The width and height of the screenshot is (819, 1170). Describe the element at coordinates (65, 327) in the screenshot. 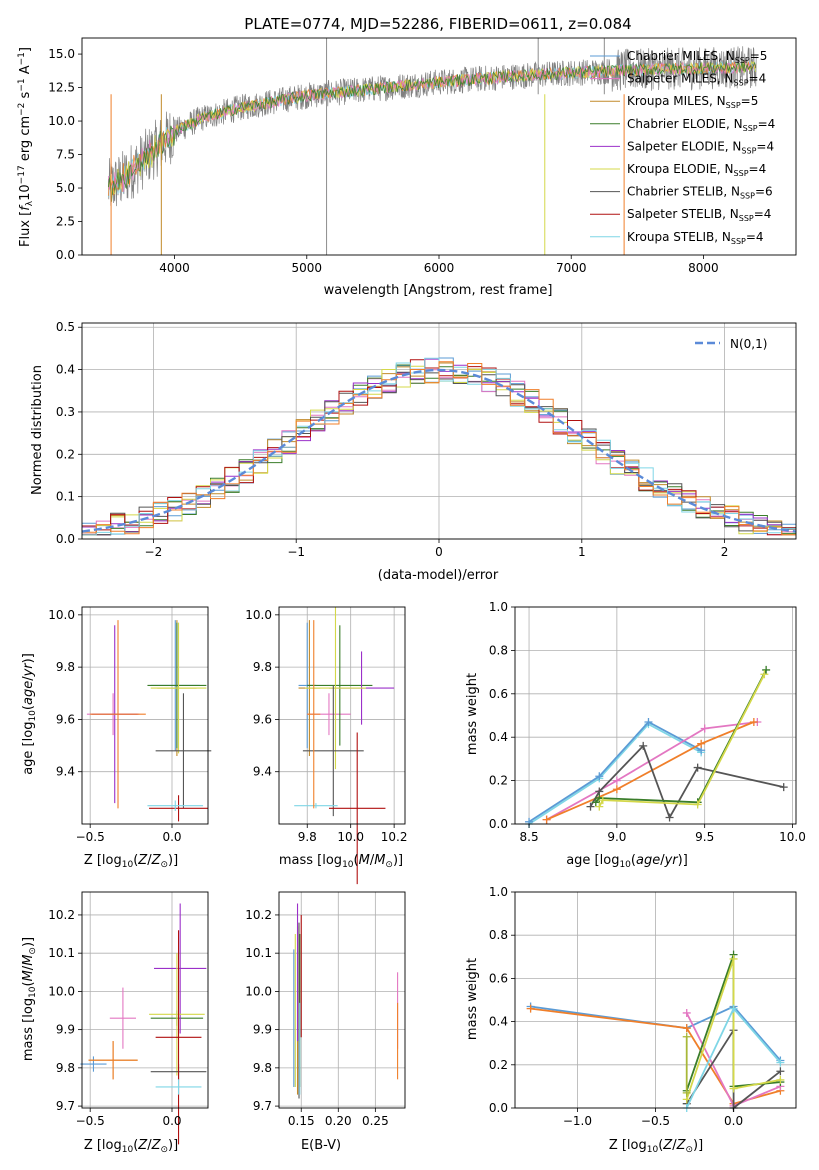

I see `y-tick-label: 0.5` at that location.